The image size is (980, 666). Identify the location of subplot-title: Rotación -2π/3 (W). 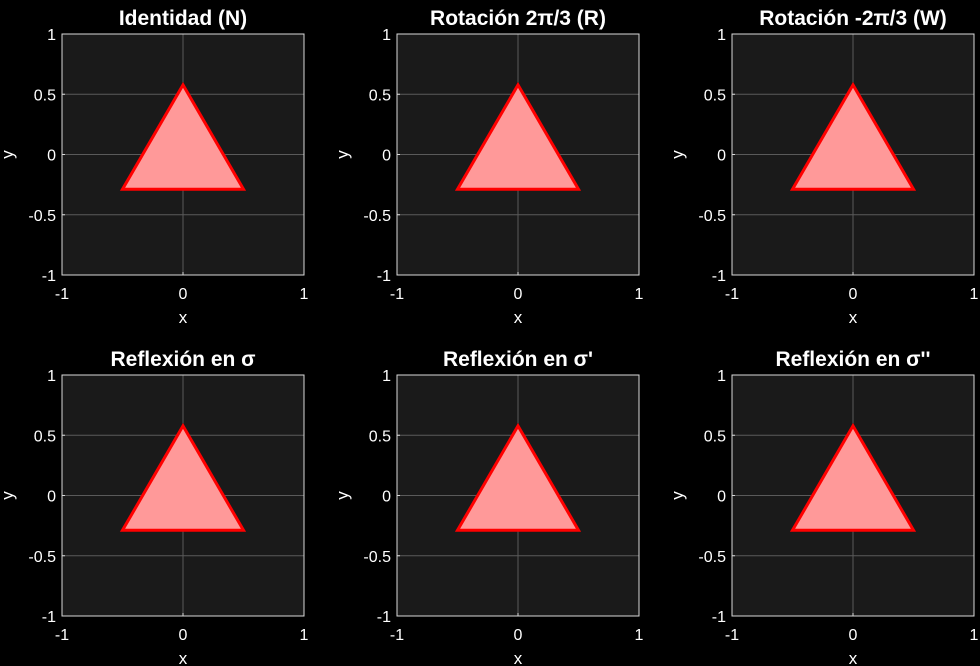
(853, 18).